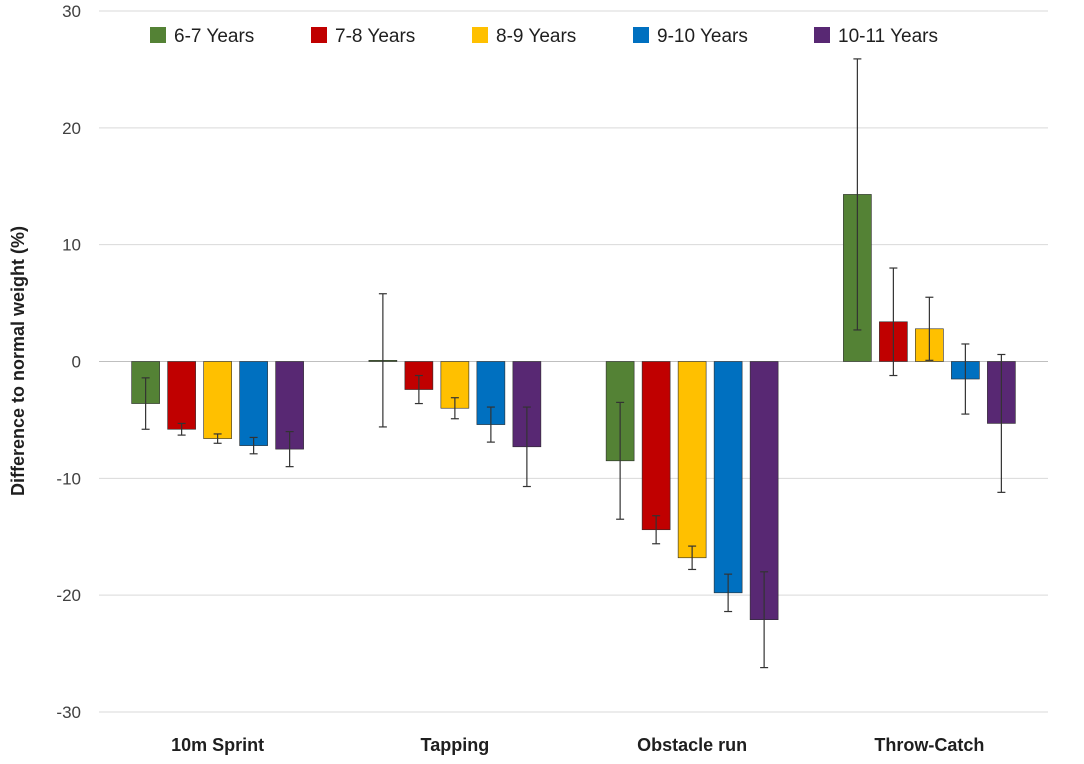 This screenshot has height=764, width=1084. What do you see at coordinates (577, 745) in the screenshot?
I see `x-axis-categories: 10m Sprint Tapping Obstacle run Throw-Catch` at bounding box center [577, 745].